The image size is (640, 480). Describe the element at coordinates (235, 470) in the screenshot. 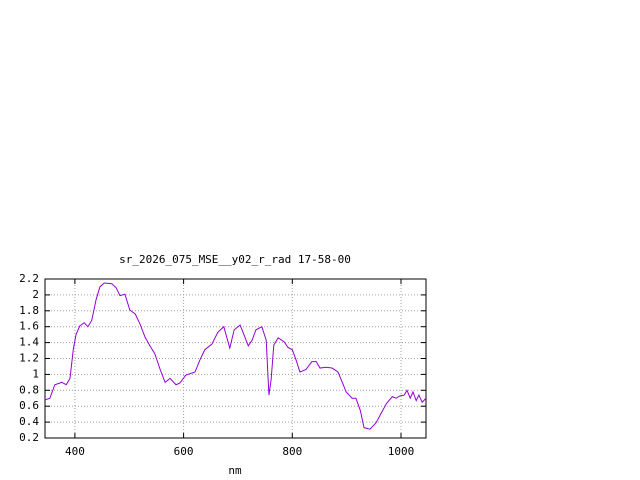

I see `x-axis-label: nm` at that location.